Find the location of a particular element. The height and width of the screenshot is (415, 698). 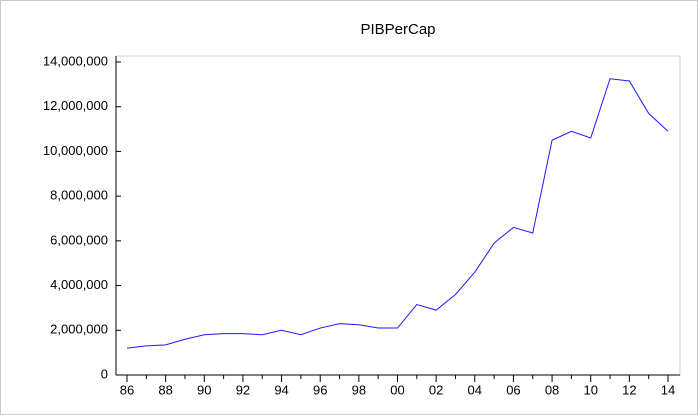

x-tick-label: 98 is located at coordinates (359, 389).